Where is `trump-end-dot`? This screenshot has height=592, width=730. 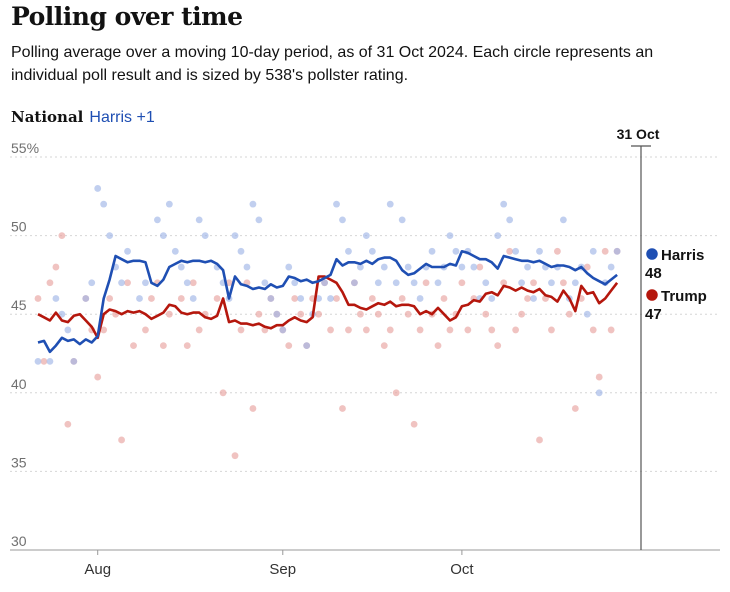
trump-end-dot is located at coordinates (652, 295).